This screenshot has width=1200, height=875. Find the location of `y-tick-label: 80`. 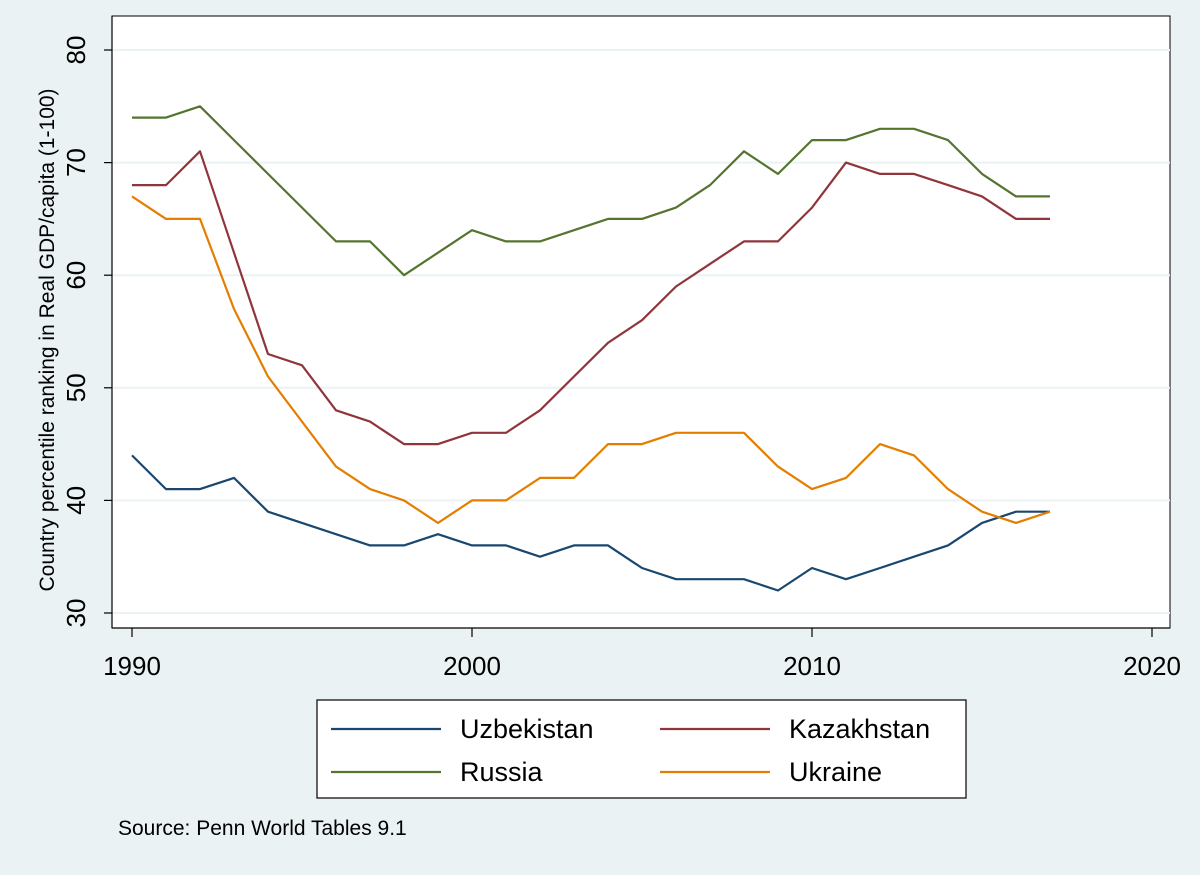

y-tick-label: 80 is located at coordinates (76, 50).